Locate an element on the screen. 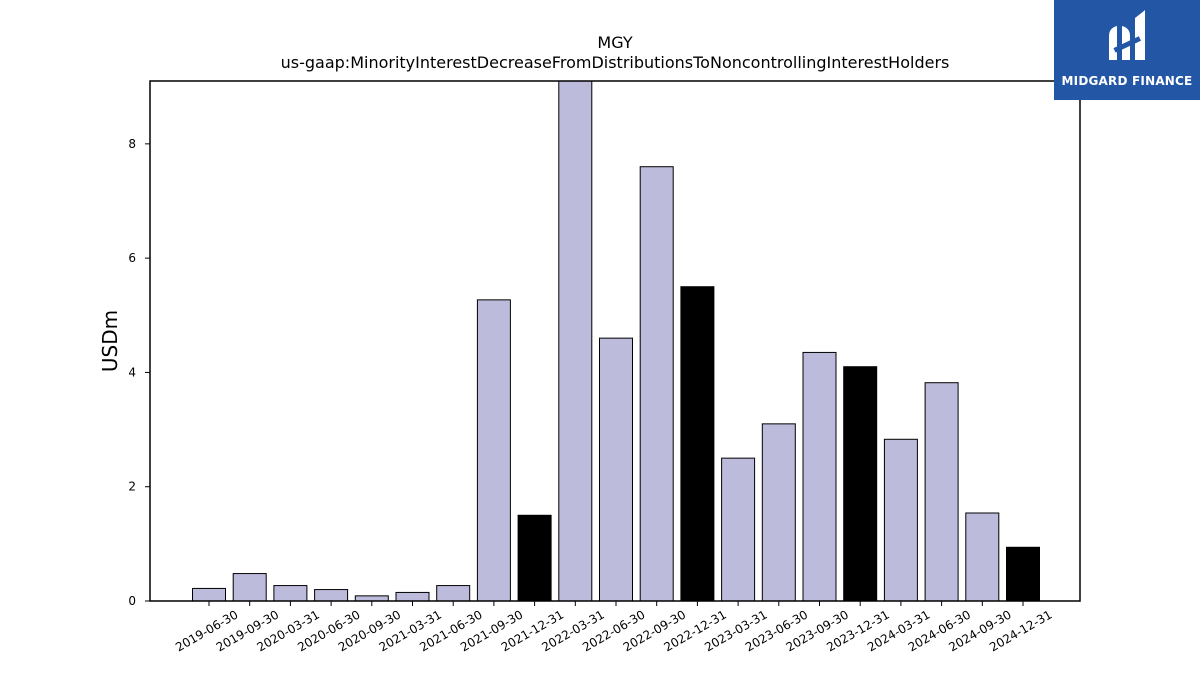 The image size is (1200, 675). chart-title: MGY is located at coordinates (614, 42).